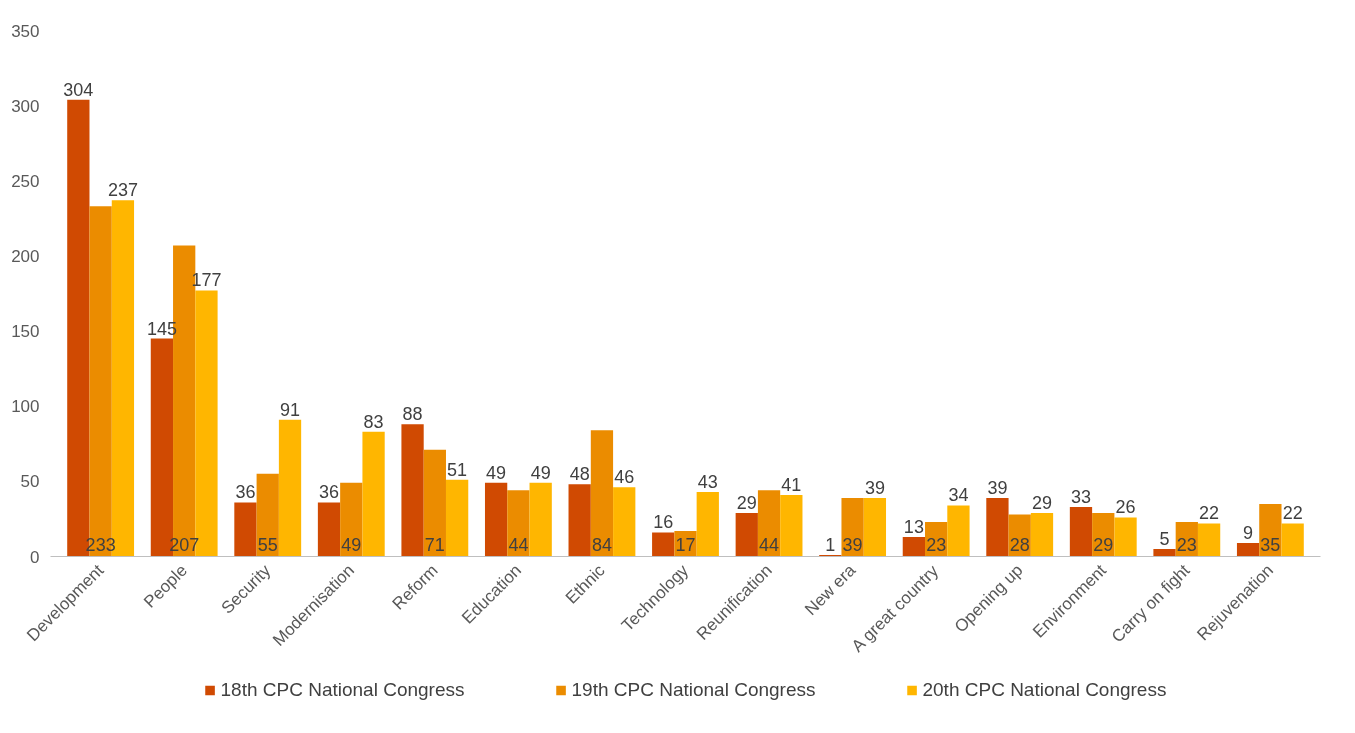 This screenshot has height=733, width=1355. Describe the element at coordinates (693, 690) in the screenshot. I see `legend-label: 19th CPC National Congress` at that location.